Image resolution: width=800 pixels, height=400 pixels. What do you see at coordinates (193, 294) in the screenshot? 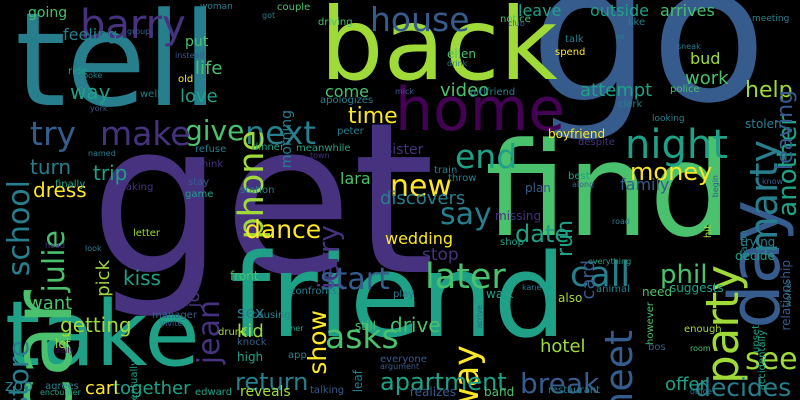
I see `word-job: job` at bounding box center [193, 294].